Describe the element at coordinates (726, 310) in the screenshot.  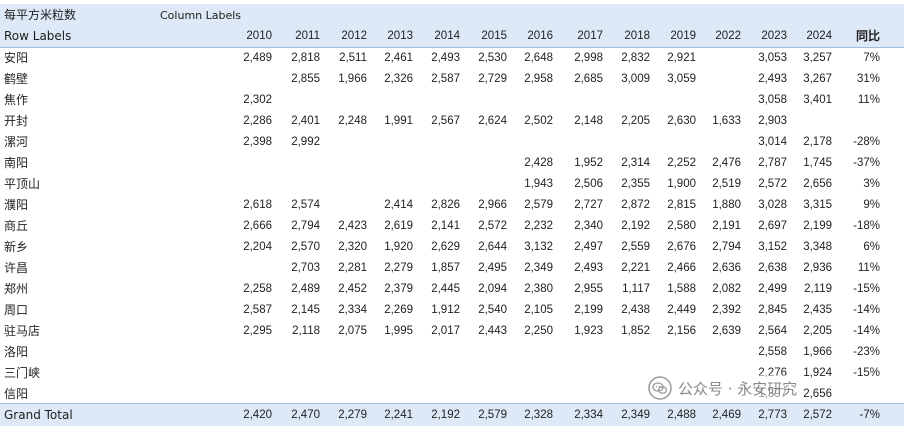
I see `value-cell: 2,392` at that location.